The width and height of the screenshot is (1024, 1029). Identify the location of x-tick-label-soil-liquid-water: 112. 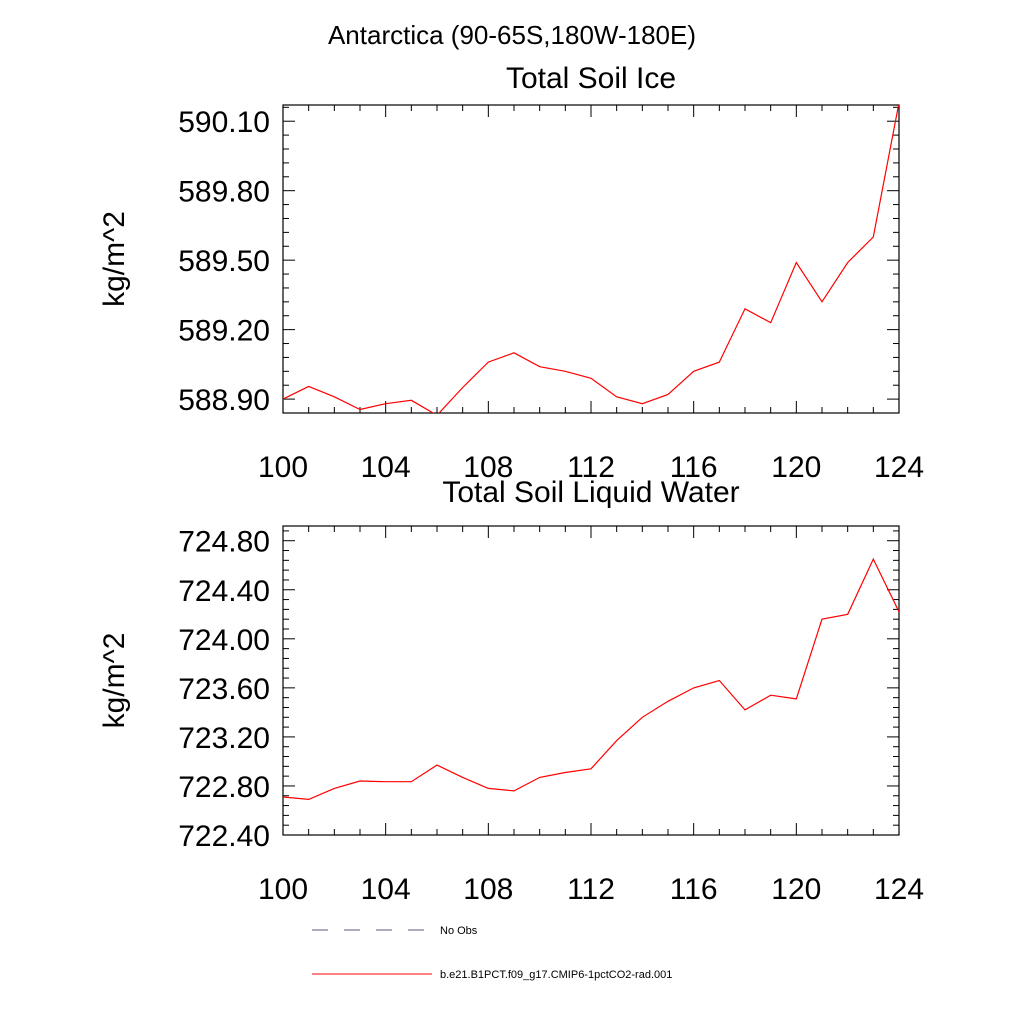
(591, 889).